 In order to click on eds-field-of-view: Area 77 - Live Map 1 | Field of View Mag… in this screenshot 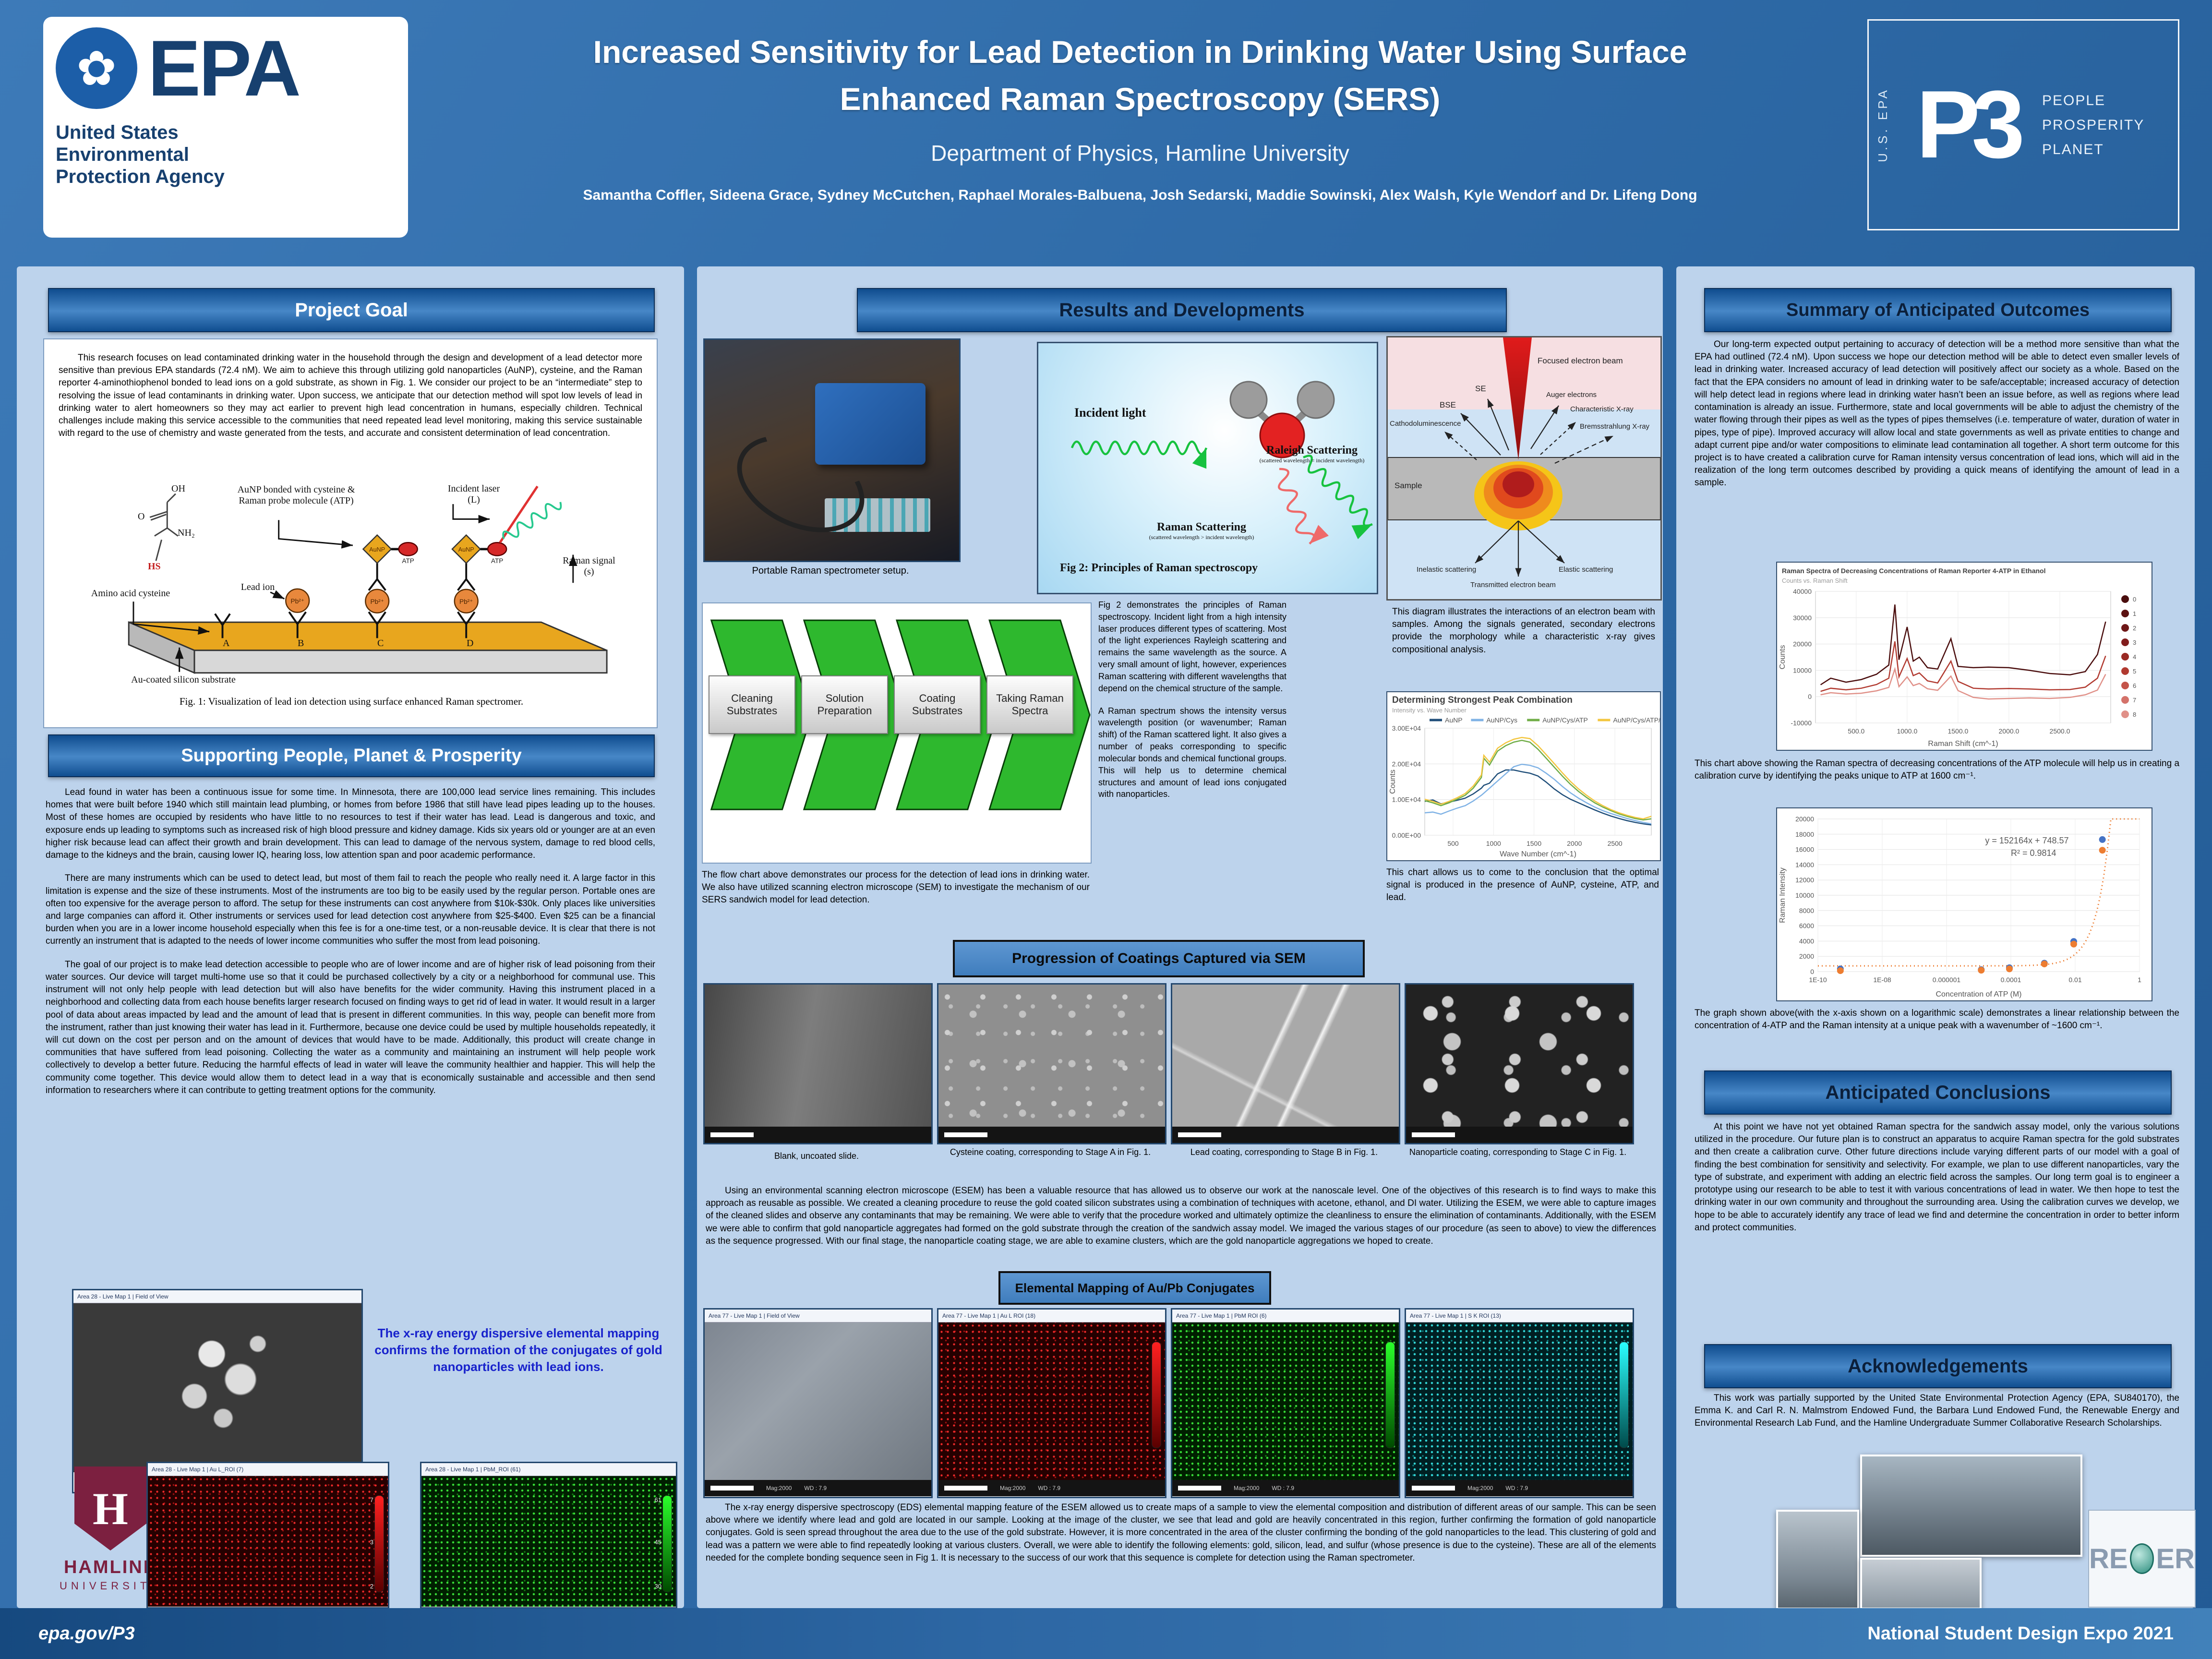, I will do `click(818, 1403)`.